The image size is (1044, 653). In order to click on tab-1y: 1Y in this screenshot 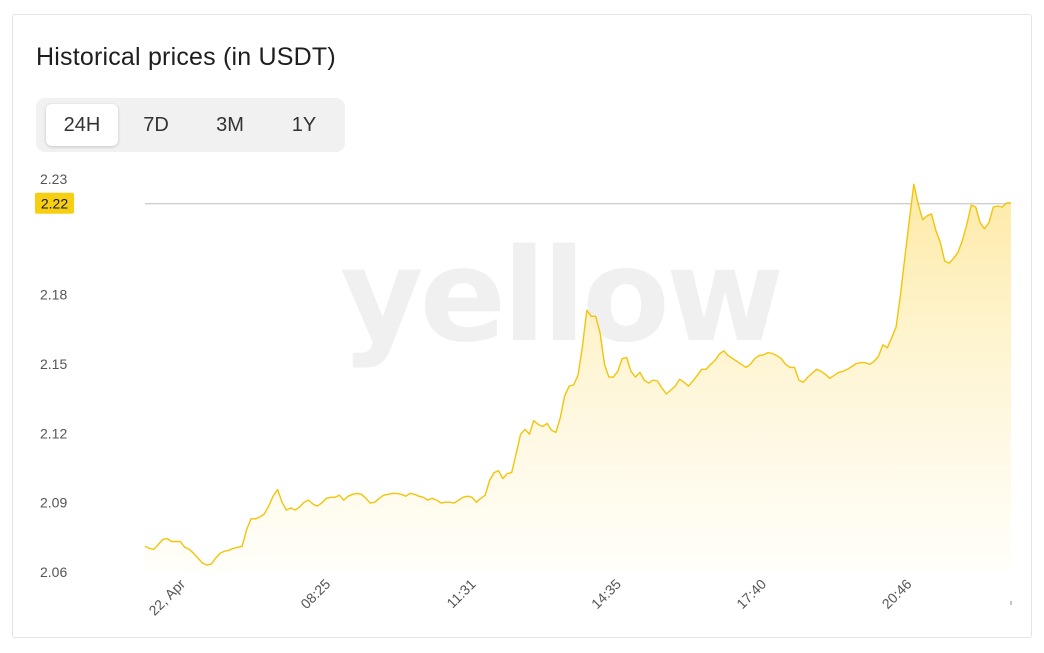, I will do `click(304, 125)`.